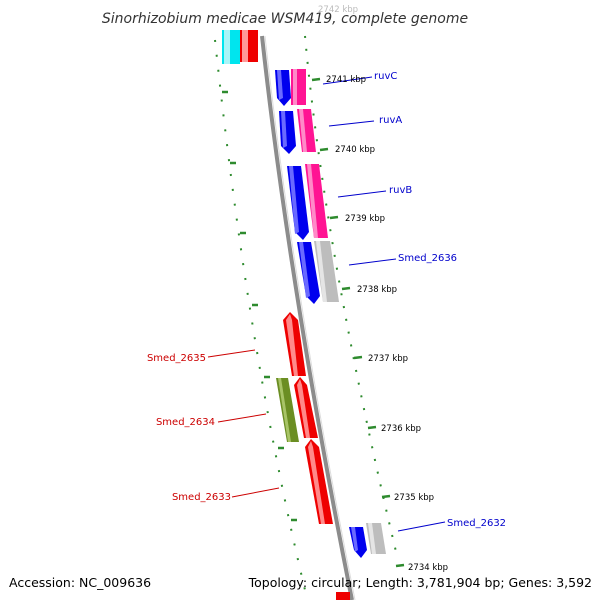  What do you see at coordinates (365, 219) in the screenshot?
I see `tick-label-2739: 2739 kbp` at bounding box center [365, 219].